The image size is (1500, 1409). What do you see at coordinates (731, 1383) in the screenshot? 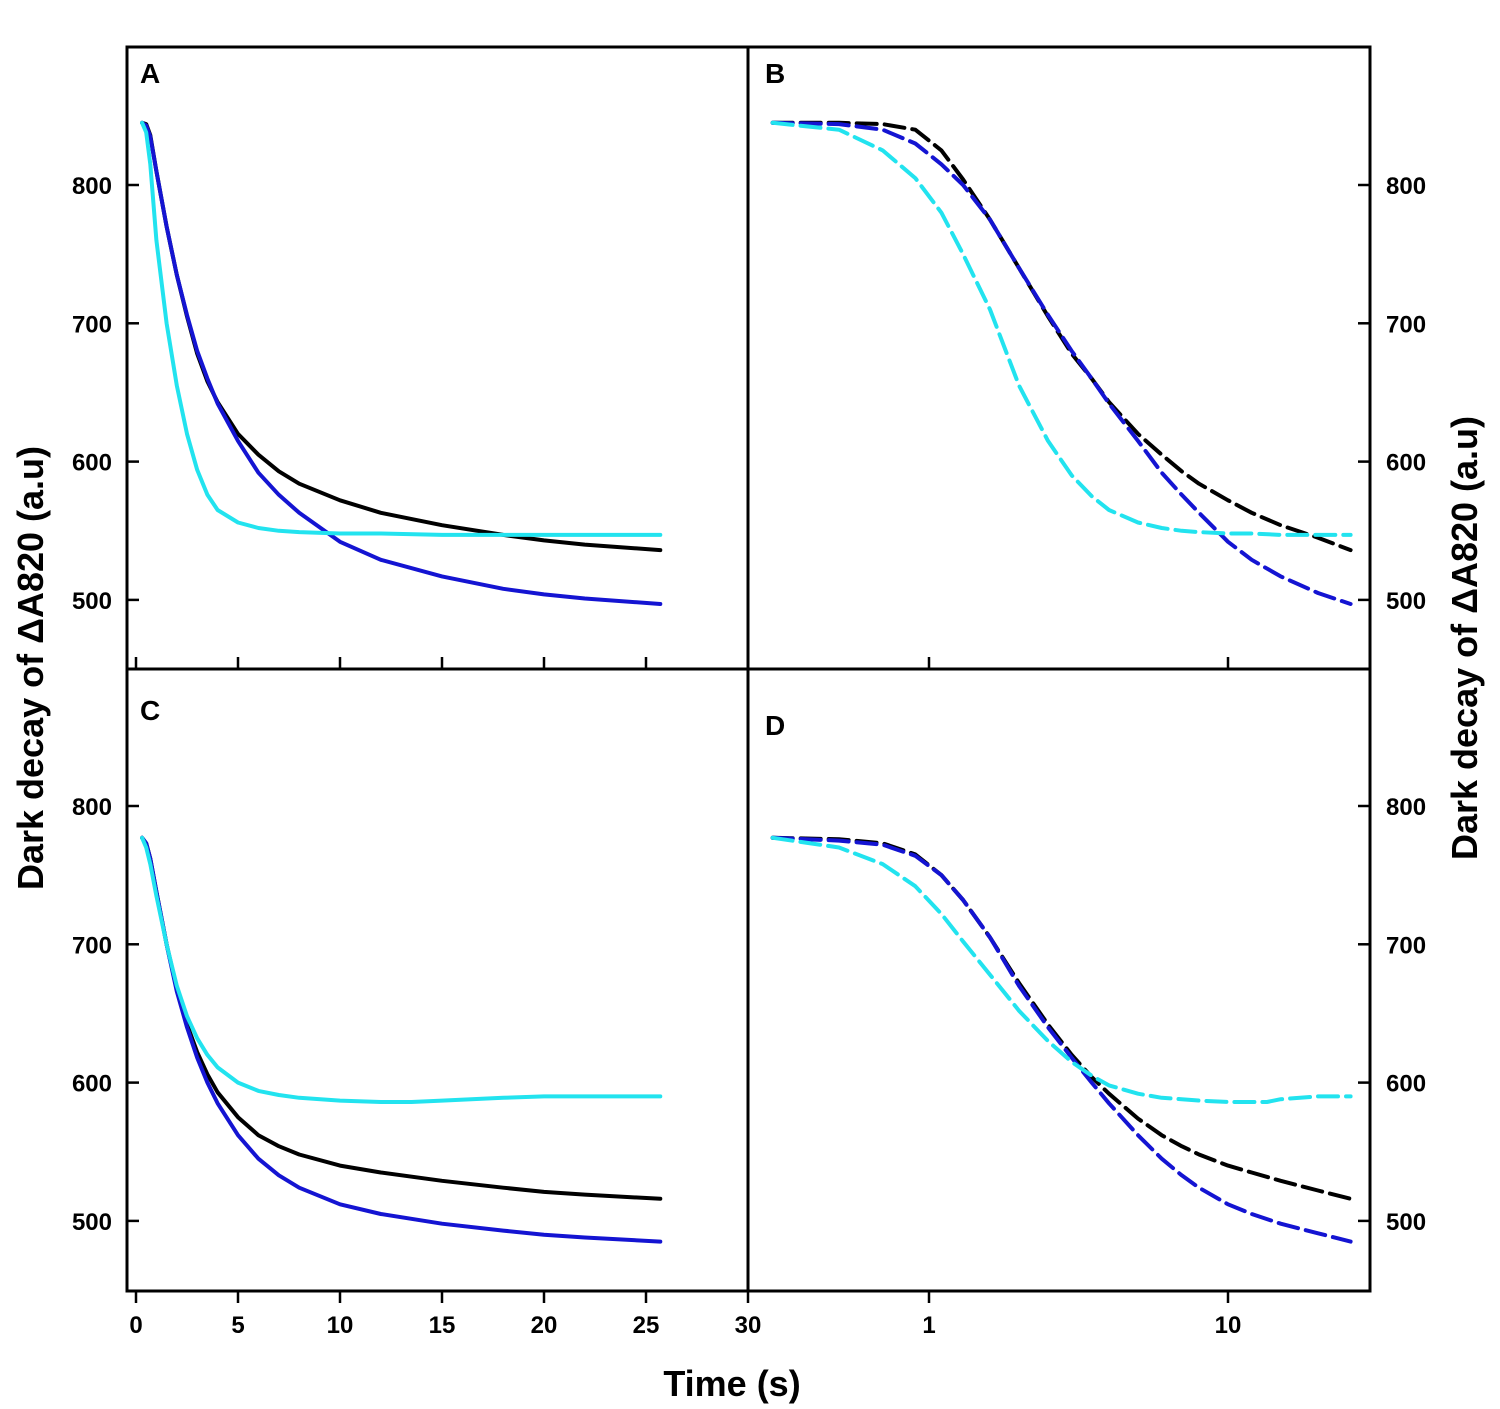
I see `x-axis-title: Time (s)` at bounding box center [731, 1383].